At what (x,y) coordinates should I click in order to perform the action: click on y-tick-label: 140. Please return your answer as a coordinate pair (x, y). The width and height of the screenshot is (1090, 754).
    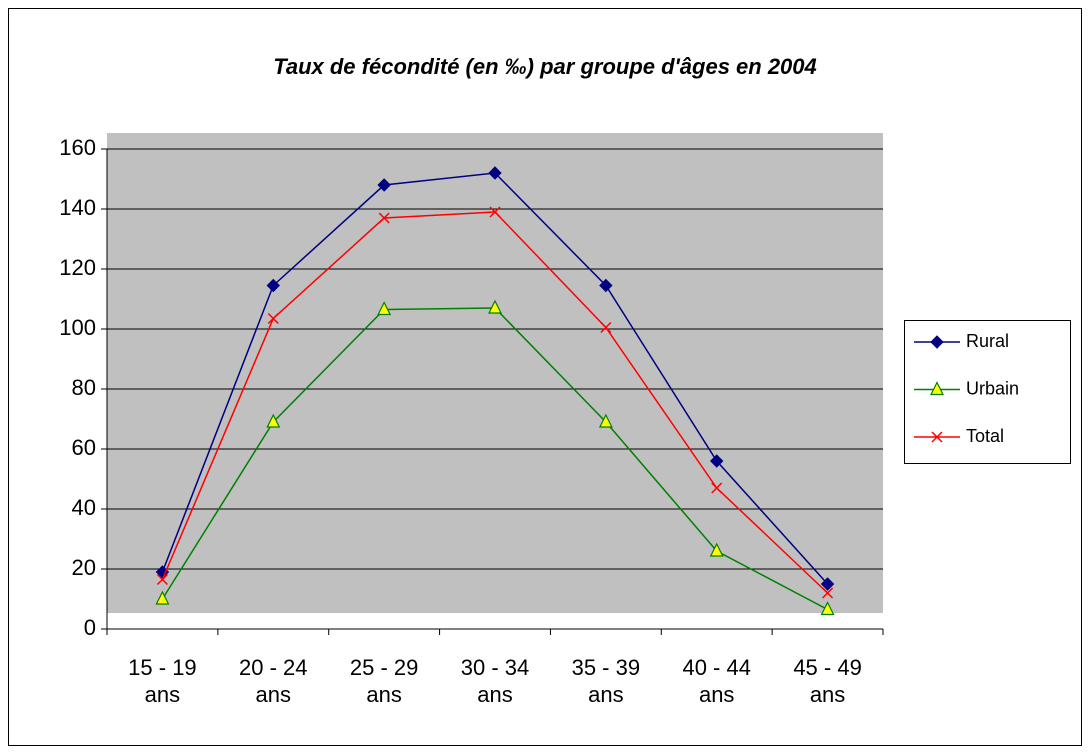
    Looking at the image, I should click on (77, 207).